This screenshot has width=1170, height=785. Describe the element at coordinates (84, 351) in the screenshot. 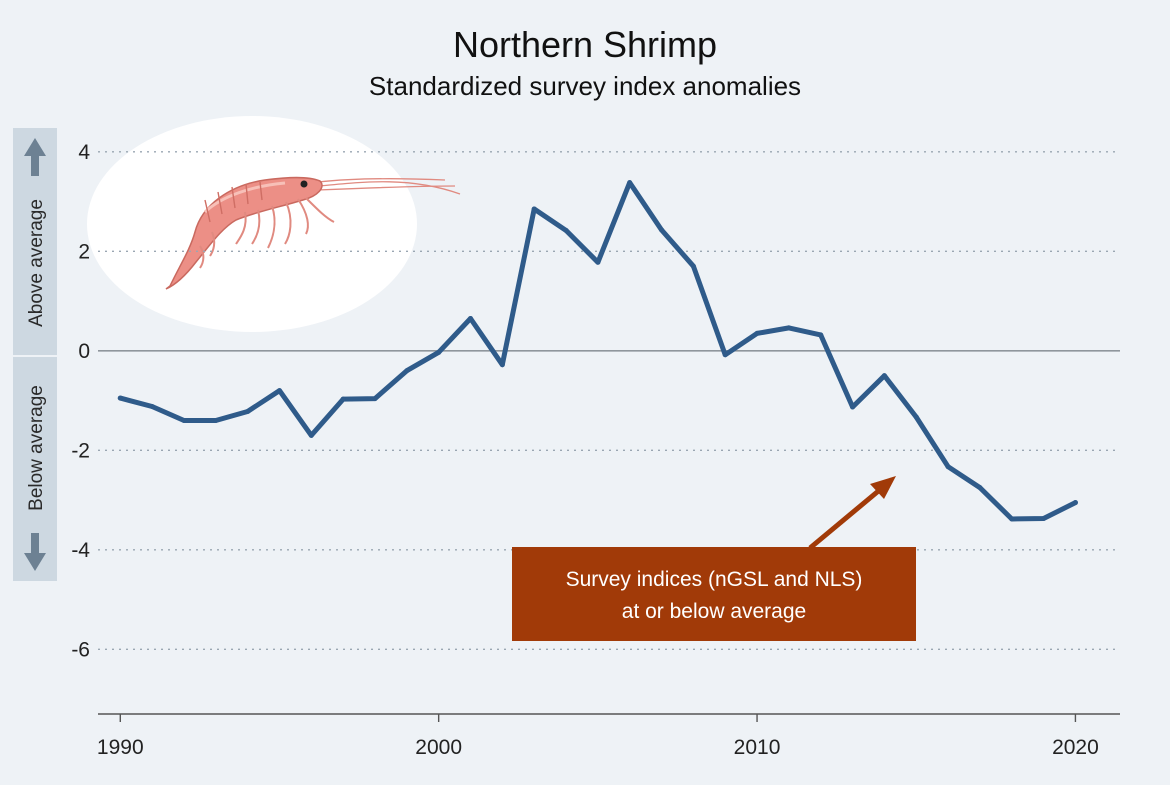

I see `y-tick-label: 0` at that location.